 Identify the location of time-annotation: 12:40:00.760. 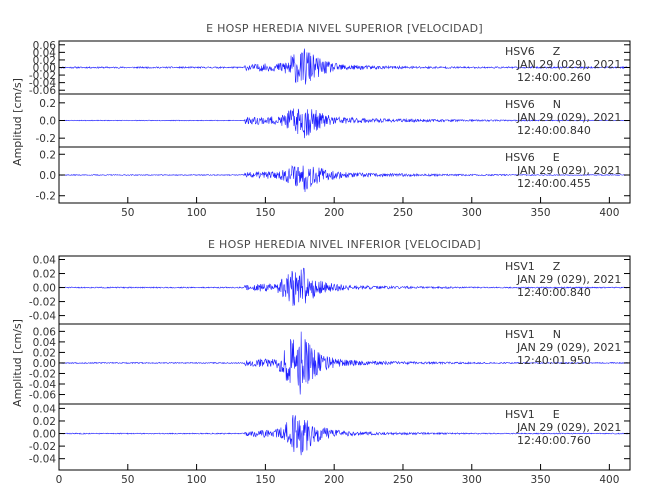
(554, 440).